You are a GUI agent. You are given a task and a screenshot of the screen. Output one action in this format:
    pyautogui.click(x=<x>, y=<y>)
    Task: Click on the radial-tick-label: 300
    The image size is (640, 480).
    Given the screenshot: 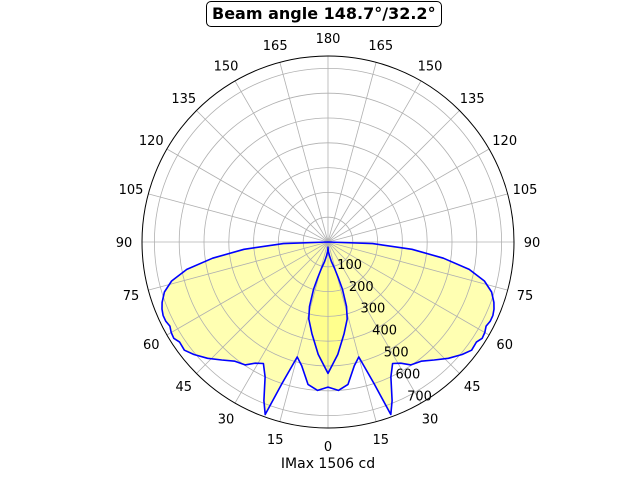 What is the action you would take?
    pyautogui.click(x=372, y=309)
    